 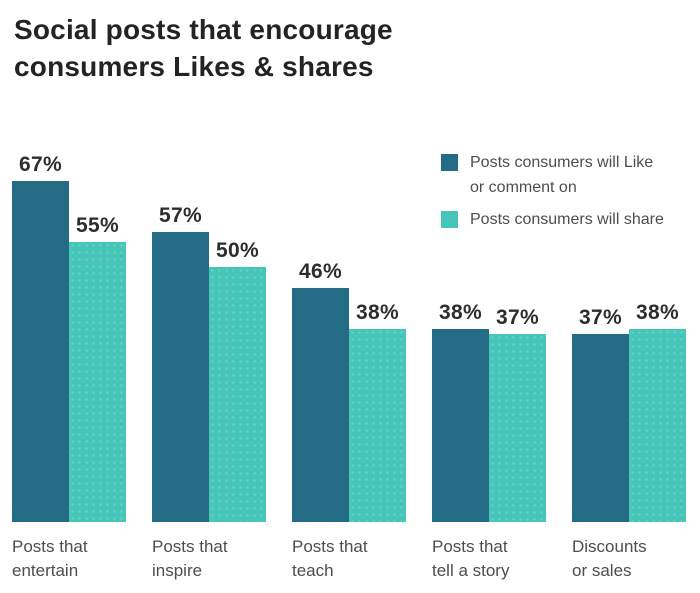 I want to click on value-label-share-2: 38%, so click(x=377, y=312).